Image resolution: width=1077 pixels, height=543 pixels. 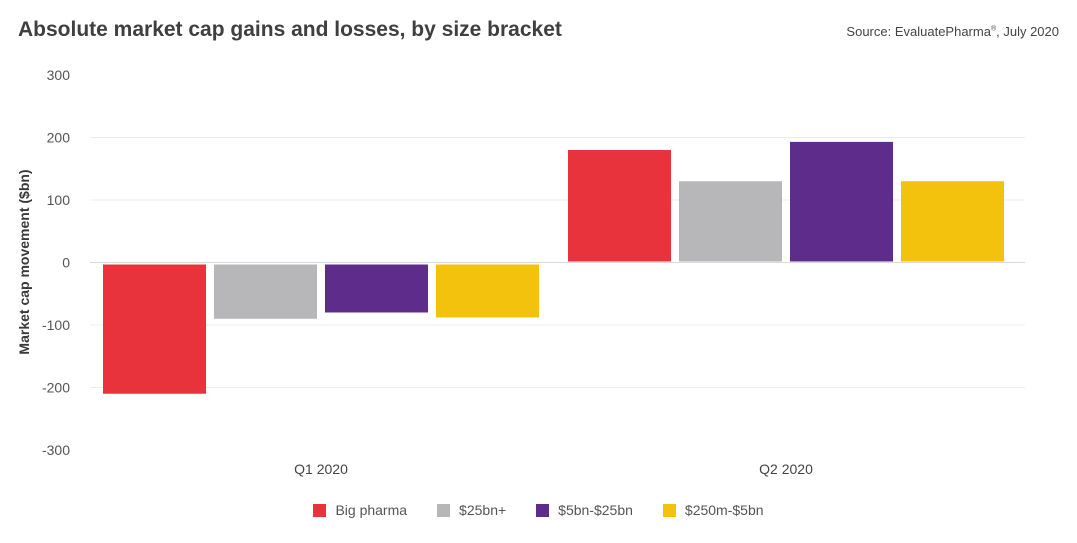 I want to click on y-tick-label: 0, so click(x=66, y=263).